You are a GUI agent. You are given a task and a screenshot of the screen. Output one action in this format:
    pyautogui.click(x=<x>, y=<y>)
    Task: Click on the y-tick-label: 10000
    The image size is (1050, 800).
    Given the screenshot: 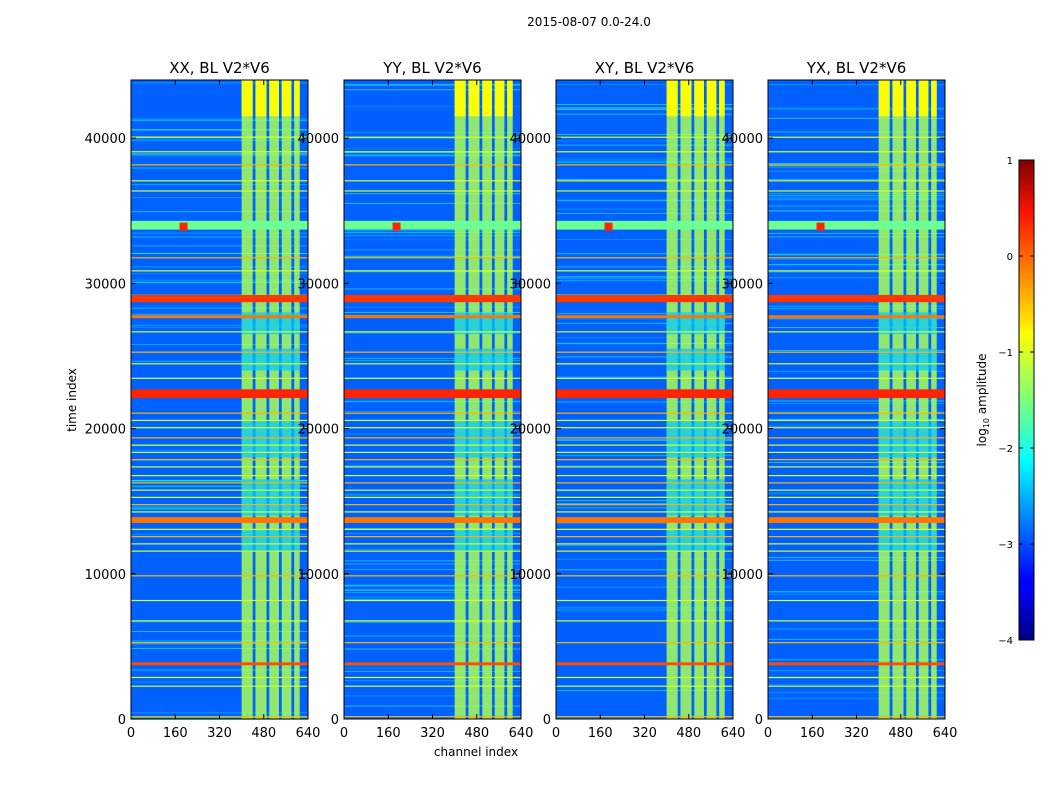 What is the action you would take?
    pyautogui.click(x=105, y=575)
    